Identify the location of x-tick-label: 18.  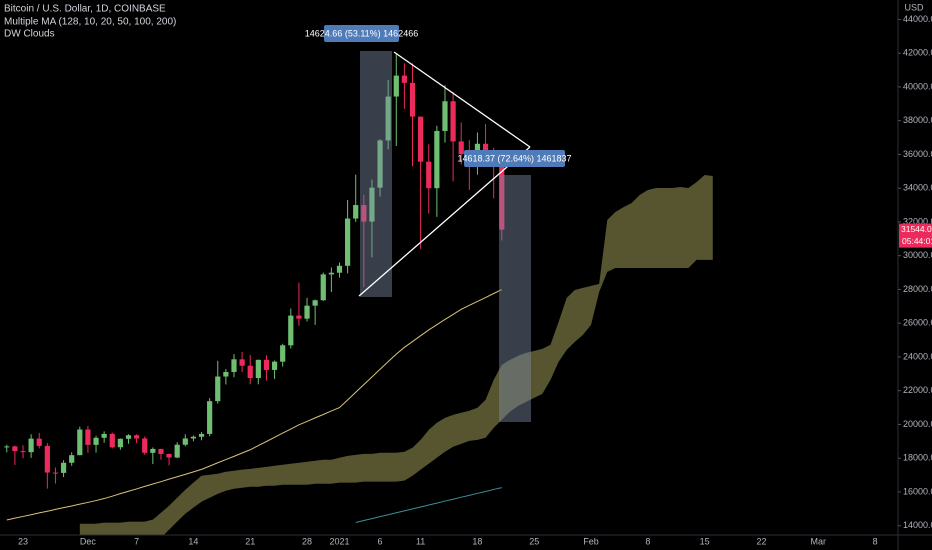
(477, 541).